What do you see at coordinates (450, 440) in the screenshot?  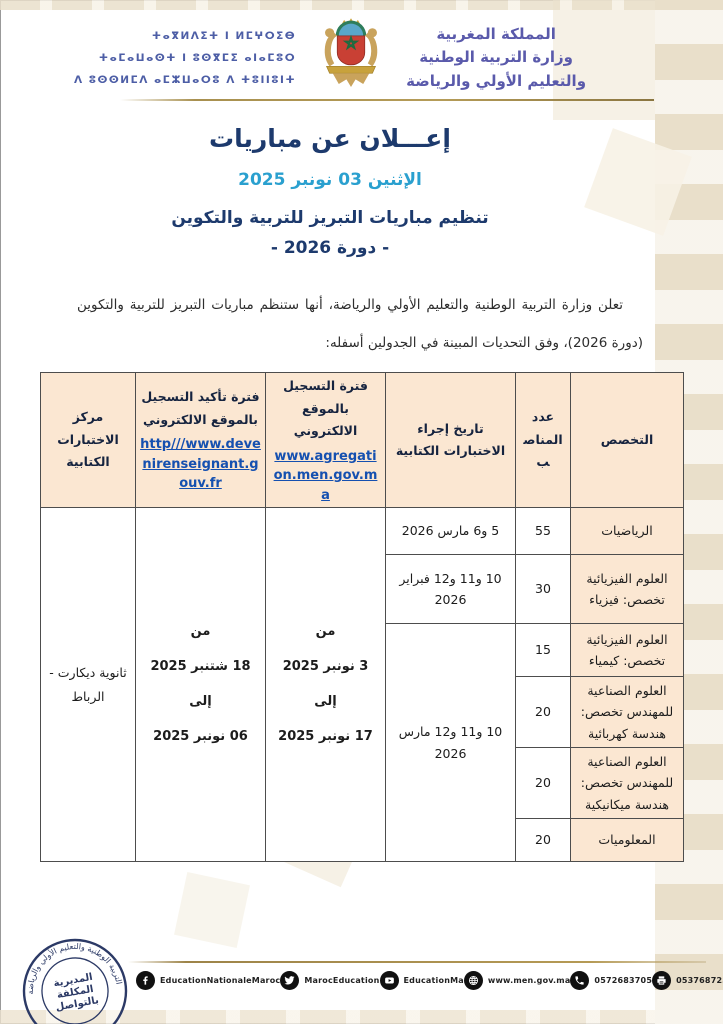 I see `header-exam-date: تاريخ إجراء الاختبارات الكتابية` at bounding box center [450, 440].